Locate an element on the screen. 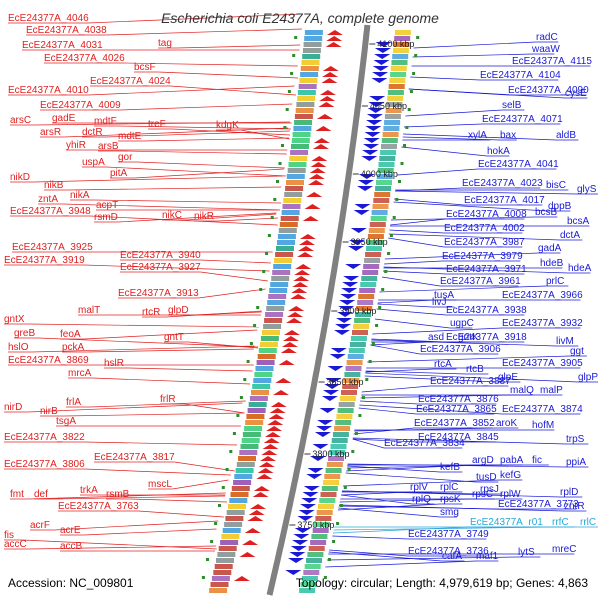 The width and height of the screenshot is (600, 600). right-gene-label: livJ is located at coordinates (439, 302).